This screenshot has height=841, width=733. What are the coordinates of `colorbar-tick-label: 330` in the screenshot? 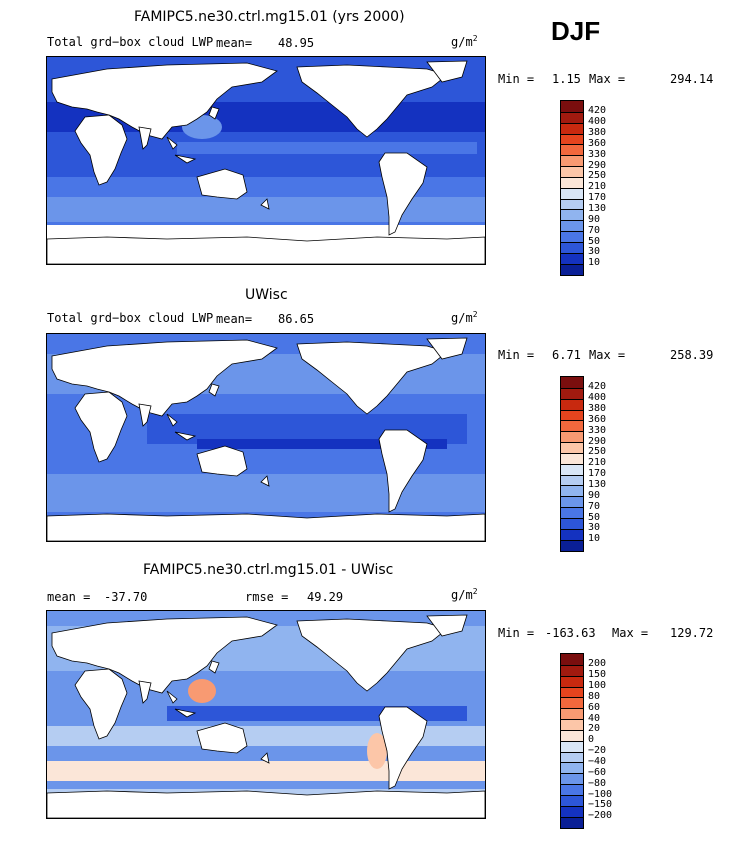 It's located at (597, 430).